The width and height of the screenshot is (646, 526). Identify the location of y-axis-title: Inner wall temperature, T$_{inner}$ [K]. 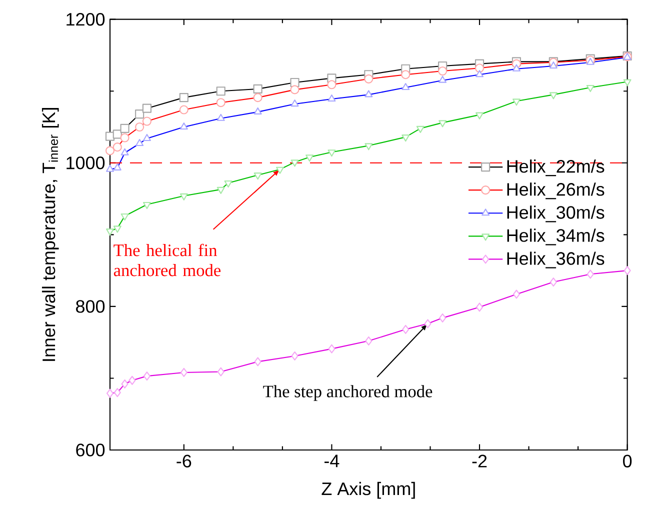
(50, 234).